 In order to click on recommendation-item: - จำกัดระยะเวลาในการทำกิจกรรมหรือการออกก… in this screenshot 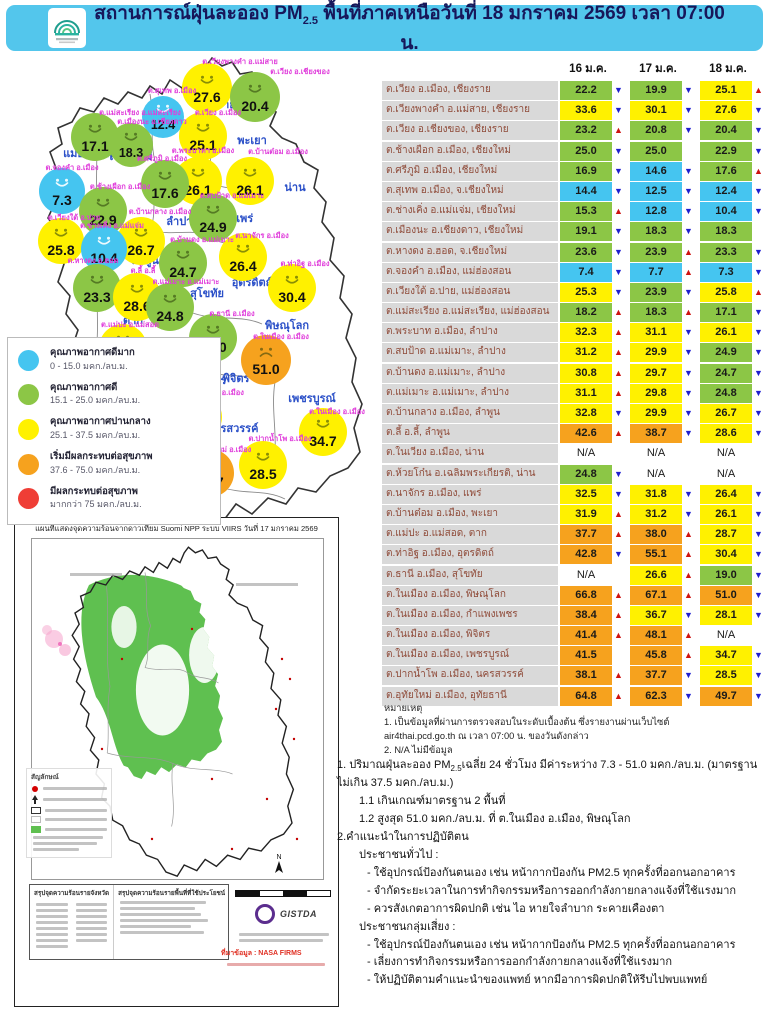, I will do `click(552, 890)`.